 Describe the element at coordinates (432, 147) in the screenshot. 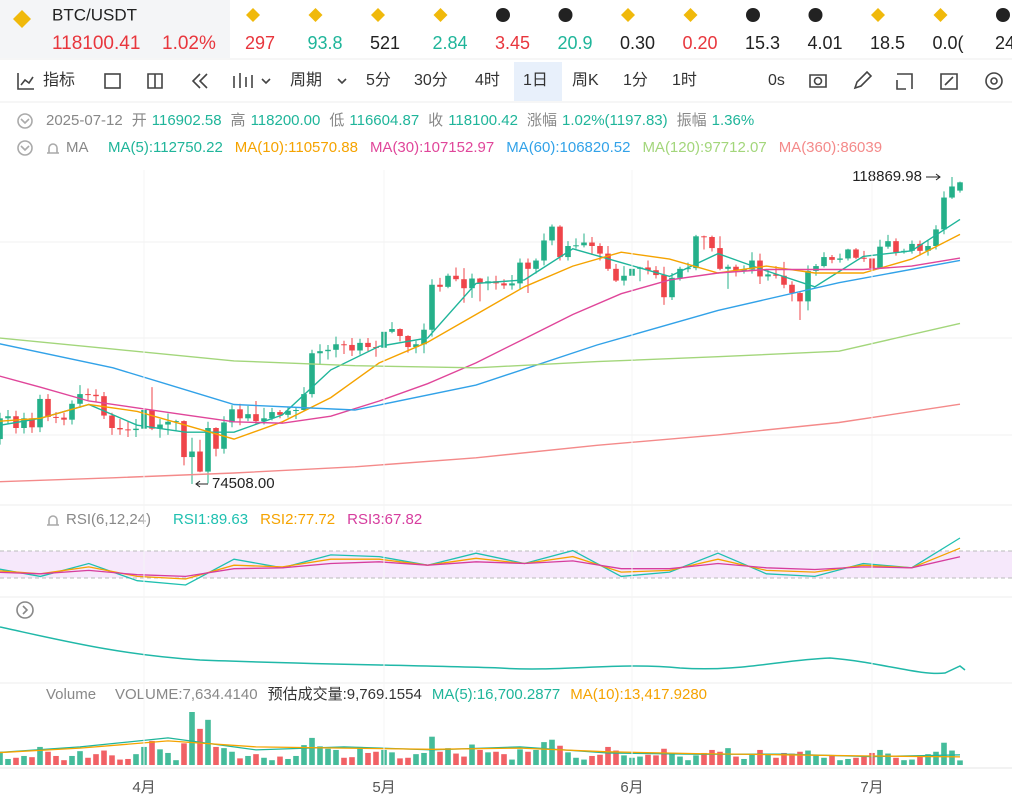

I see `label: MA(30):107152.97` at that location.